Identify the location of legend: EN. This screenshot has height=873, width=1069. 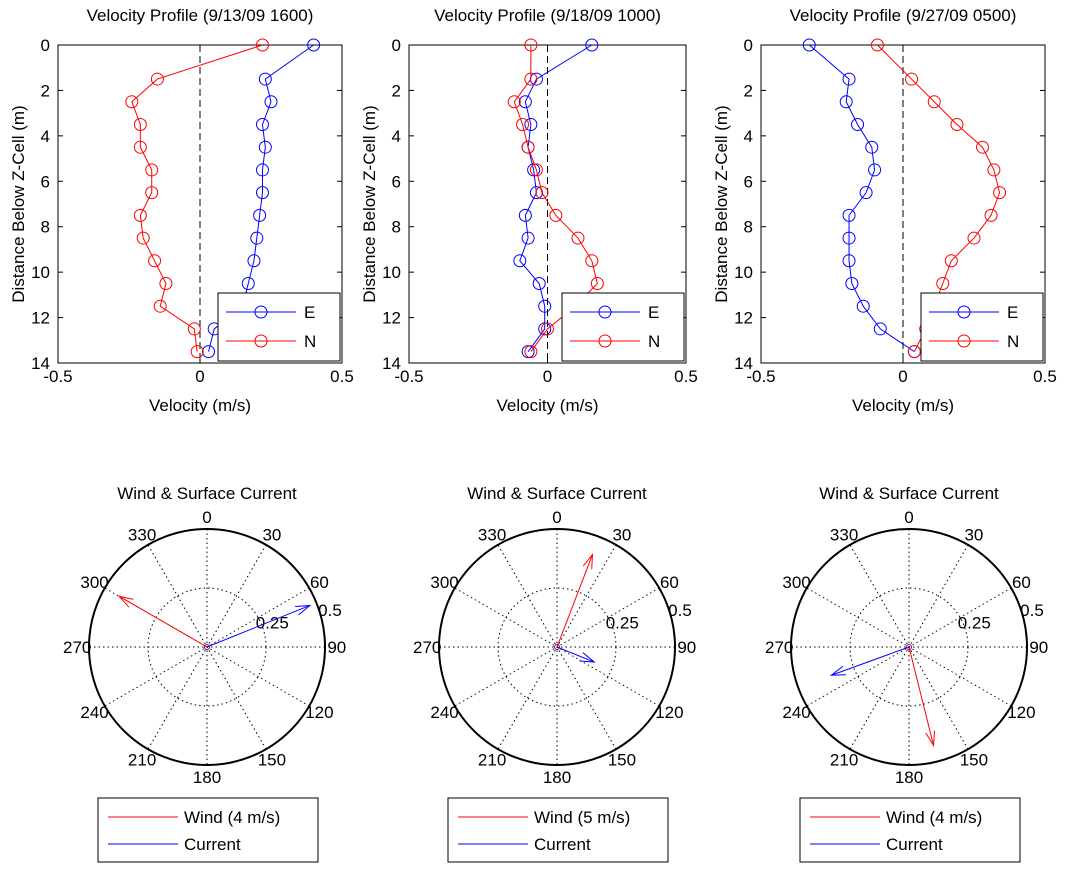
(982, 327).